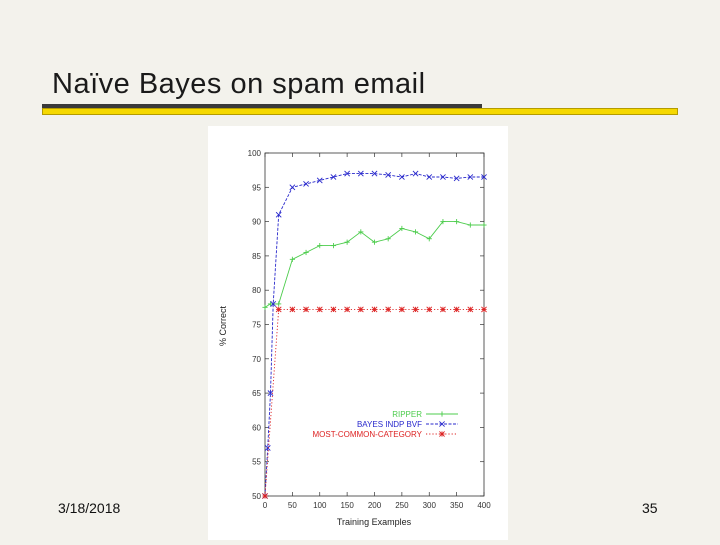 This screenshot has height=545, width=720. Describe the element at coordinates (256, 496) in the screenshot. I see `y-tick-label: 50` at that location.